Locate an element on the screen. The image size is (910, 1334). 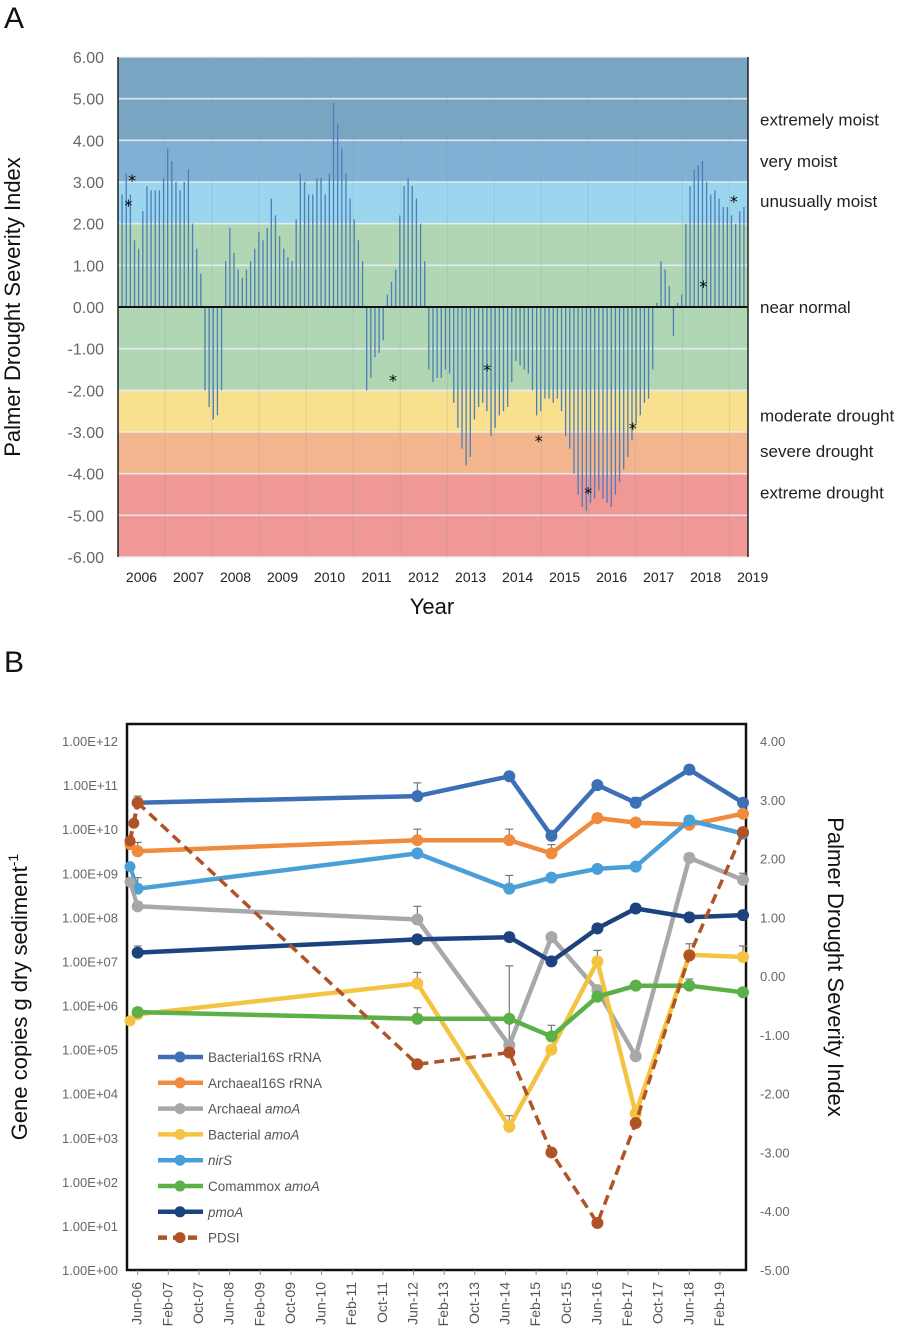
series-nirs is located at coordinates (436, 854).